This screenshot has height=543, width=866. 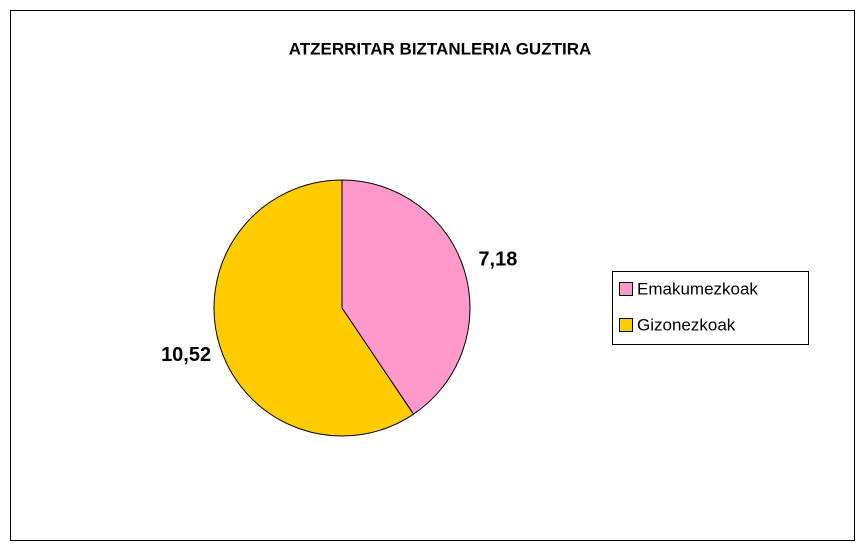 I want to click on data-label: 7,18, so click(x=497, y=260).